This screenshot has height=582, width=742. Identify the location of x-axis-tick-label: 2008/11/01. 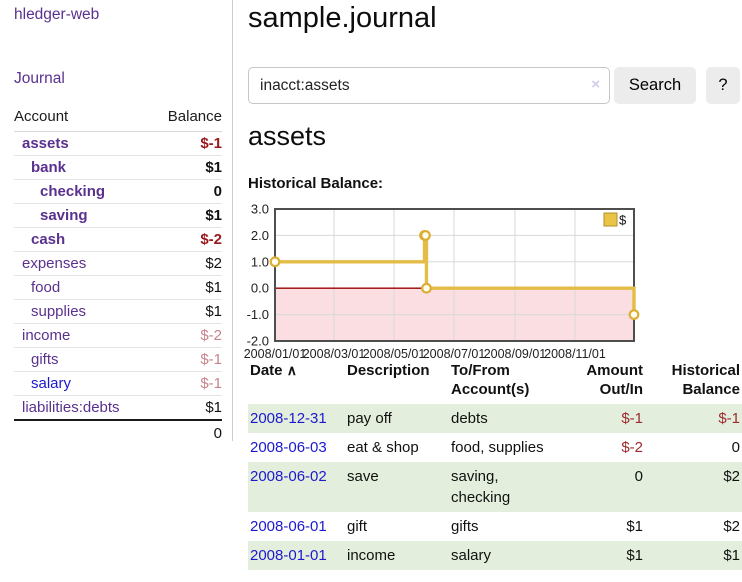
(575, 354).